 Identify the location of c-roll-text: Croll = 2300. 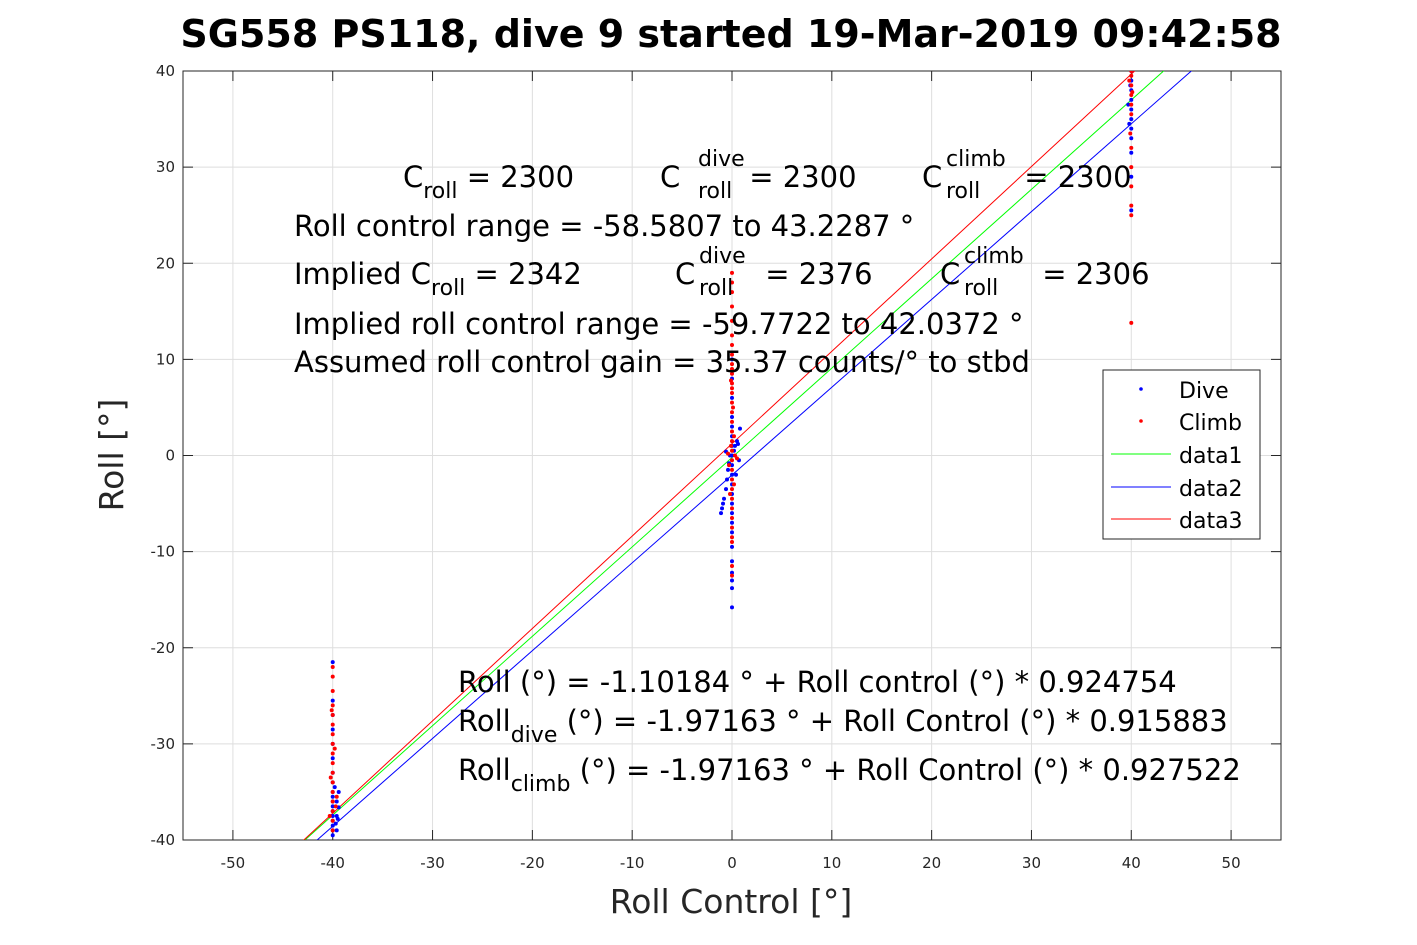
(488, 182).